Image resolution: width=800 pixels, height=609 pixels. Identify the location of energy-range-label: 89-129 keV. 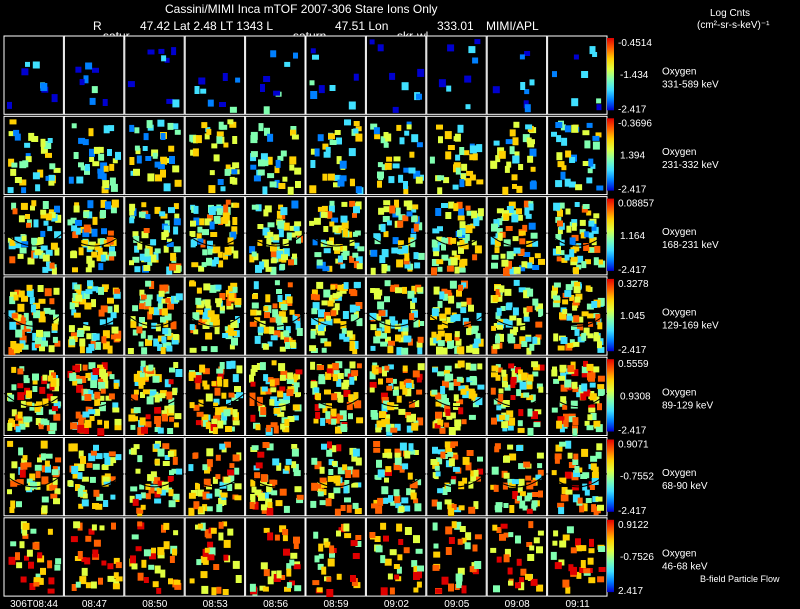
(687, 406).